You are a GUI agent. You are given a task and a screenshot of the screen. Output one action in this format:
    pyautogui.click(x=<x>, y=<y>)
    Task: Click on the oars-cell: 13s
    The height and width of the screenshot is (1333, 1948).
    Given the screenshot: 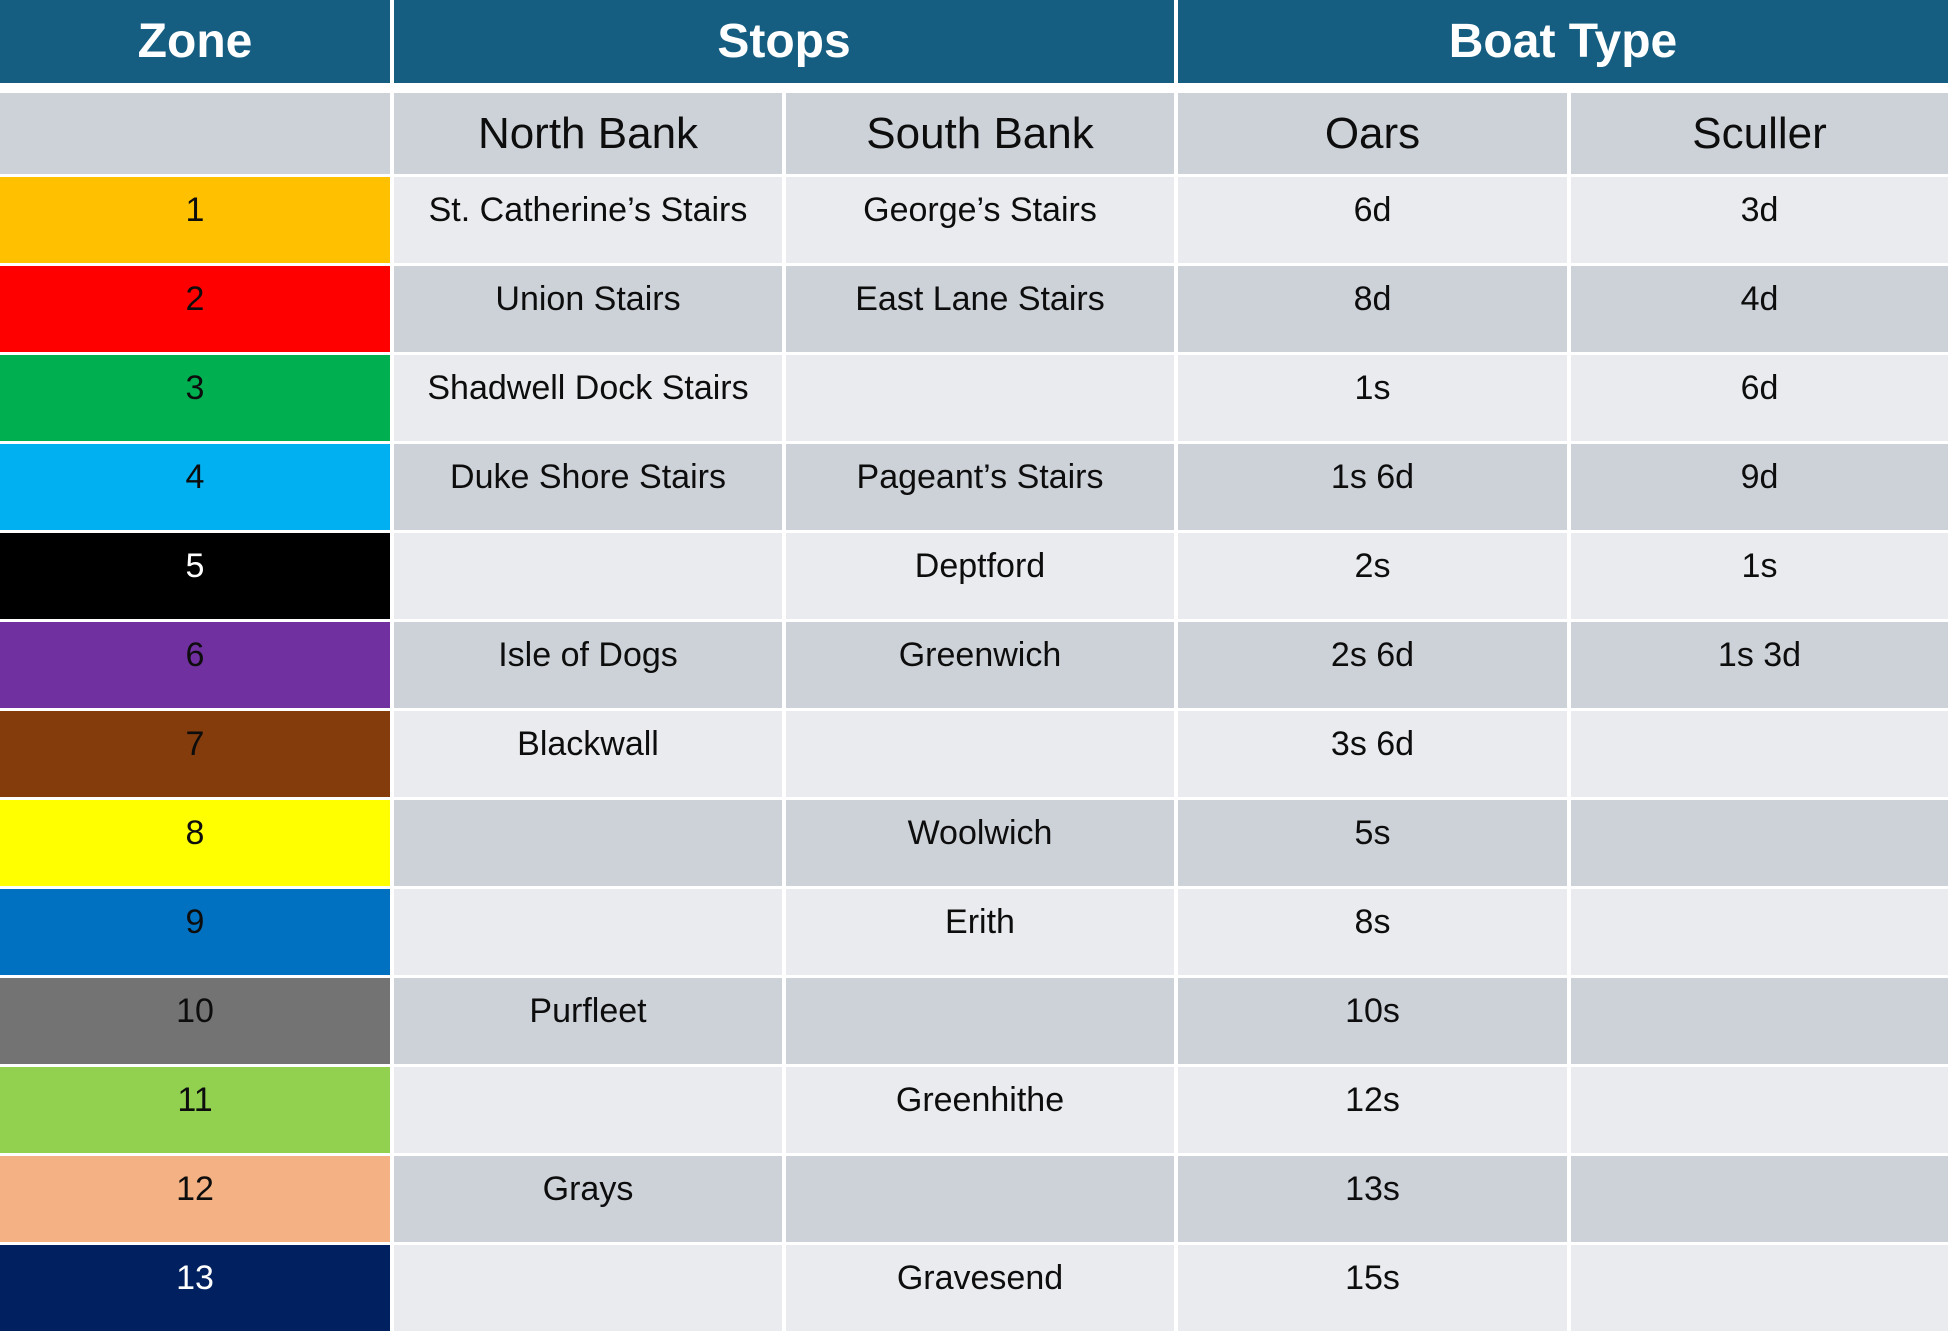 What is the action you would take?
    pyautogui.click(x=1374, y=1200)
    